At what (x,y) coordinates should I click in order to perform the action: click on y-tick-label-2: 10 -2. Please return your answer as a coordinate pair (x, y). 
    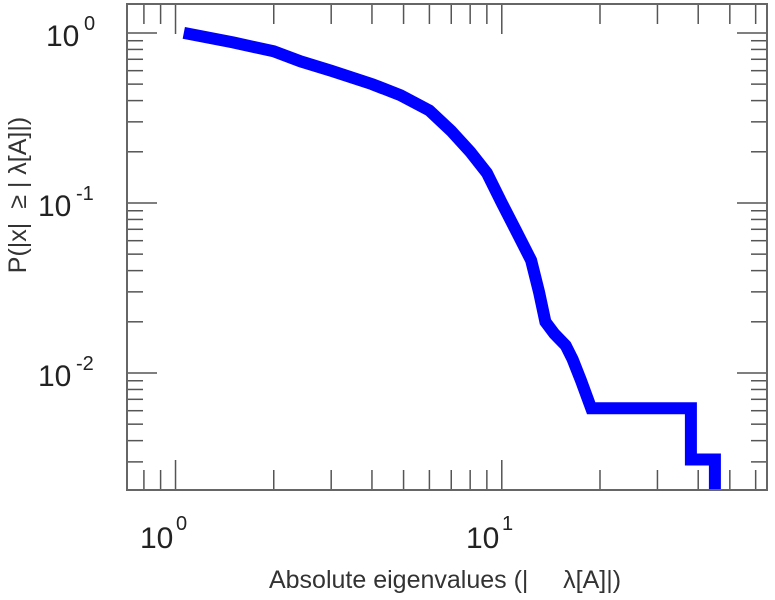
    Looking at the image, I should click on (66, 373).